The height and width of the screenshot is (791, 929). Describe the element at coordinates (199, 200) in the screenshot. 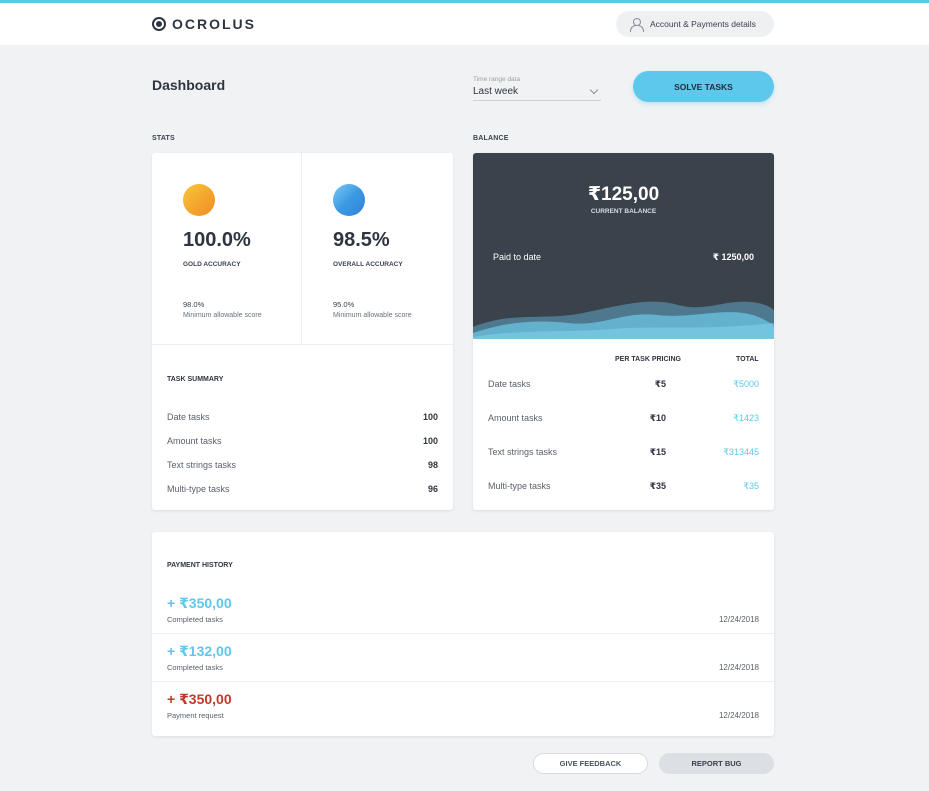

I see `gold-accuracy-icon` at that location.